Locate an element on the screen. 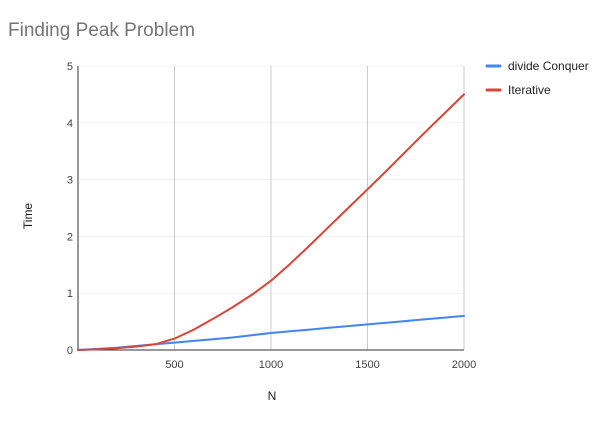  y-tick-label: 1 is located at coordinates (70, 294).